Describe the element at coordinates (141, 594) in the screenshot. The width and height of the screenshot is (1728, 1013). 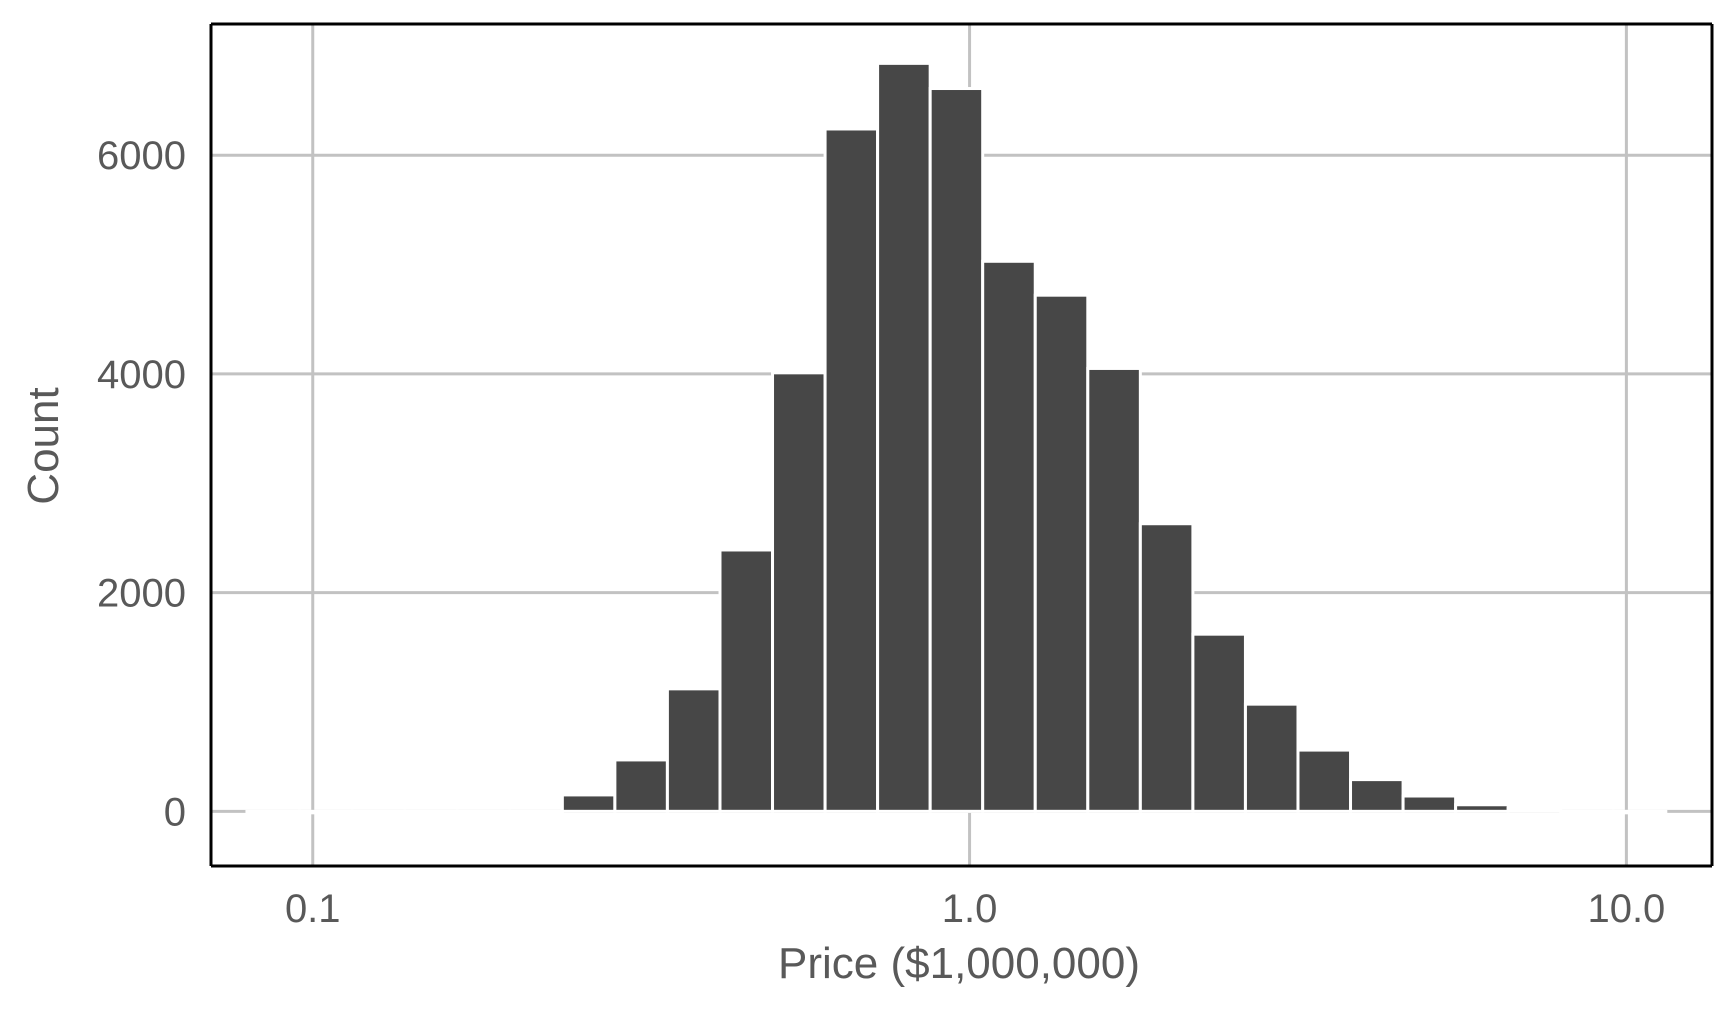
I see `y-tick-label: 2000` at that location.